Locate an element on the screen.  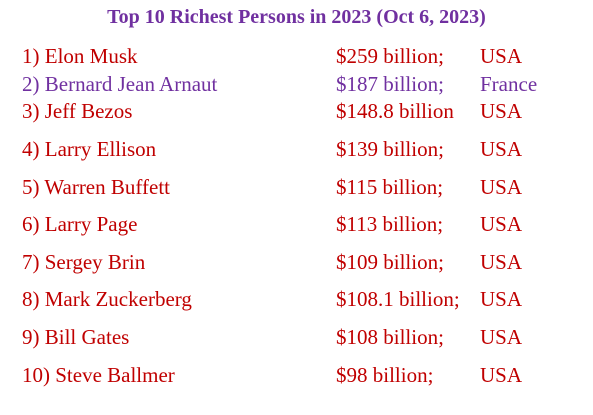
row-name: 6) Larry Page is located at coordinates (80, 224).